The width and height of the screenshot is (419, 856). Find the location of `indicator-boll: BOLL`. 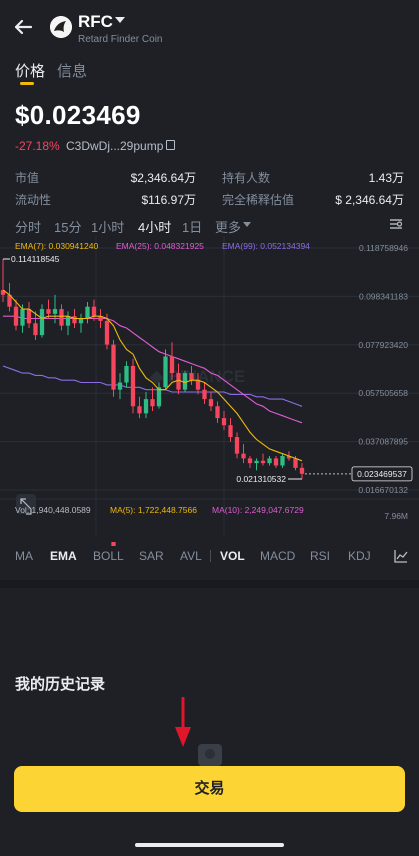

indicator-boll: BOLL is located at coordinates (108, 556).